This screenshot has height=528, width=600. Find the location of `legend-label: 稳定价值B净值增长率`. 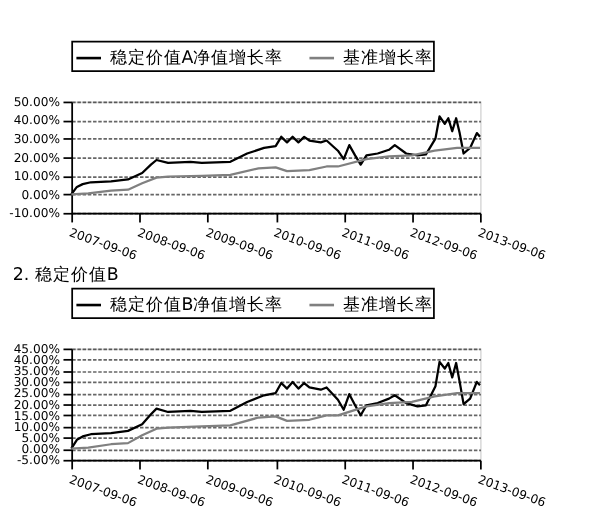

legend-label: 稳定价值B净值增长率 is located at coordinates (196, 305).